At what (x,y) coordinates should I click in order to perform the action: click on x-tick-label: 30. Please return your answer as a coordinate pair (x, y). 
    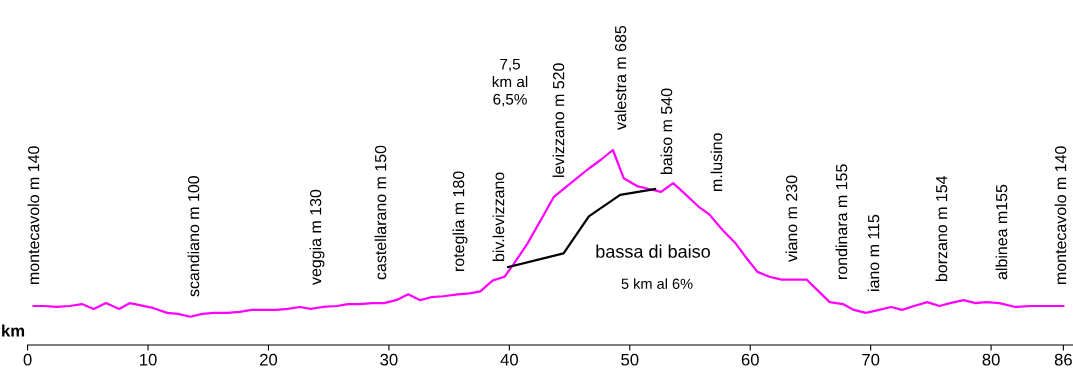
    Looking at the image, I should click on (389, 359).